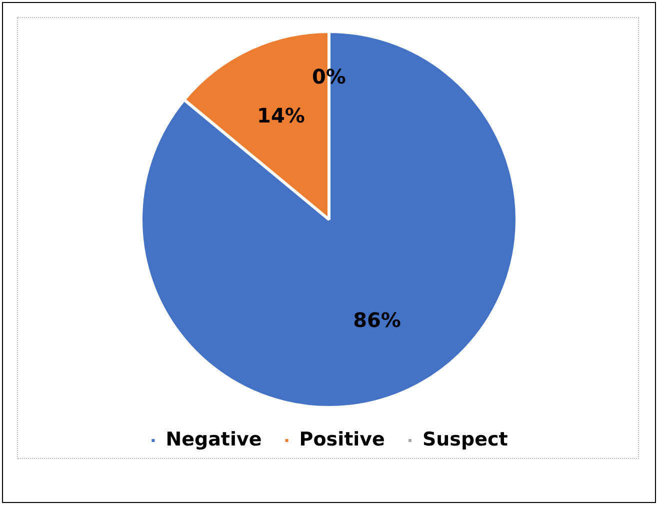 This screenshot has width=658, height=505. I want to click on legend-label: Negative, so click(214, 439).